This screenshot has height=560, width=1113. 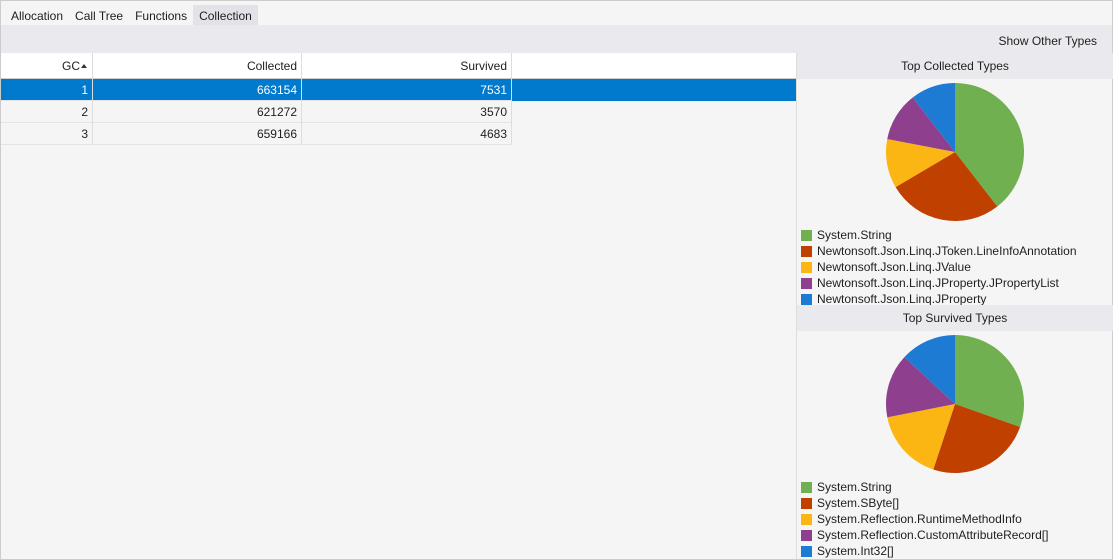 What do you see at coordinates (197, 90) in the screenshot?
I see `table-cell: 663154` at bounding box center [197, 90].